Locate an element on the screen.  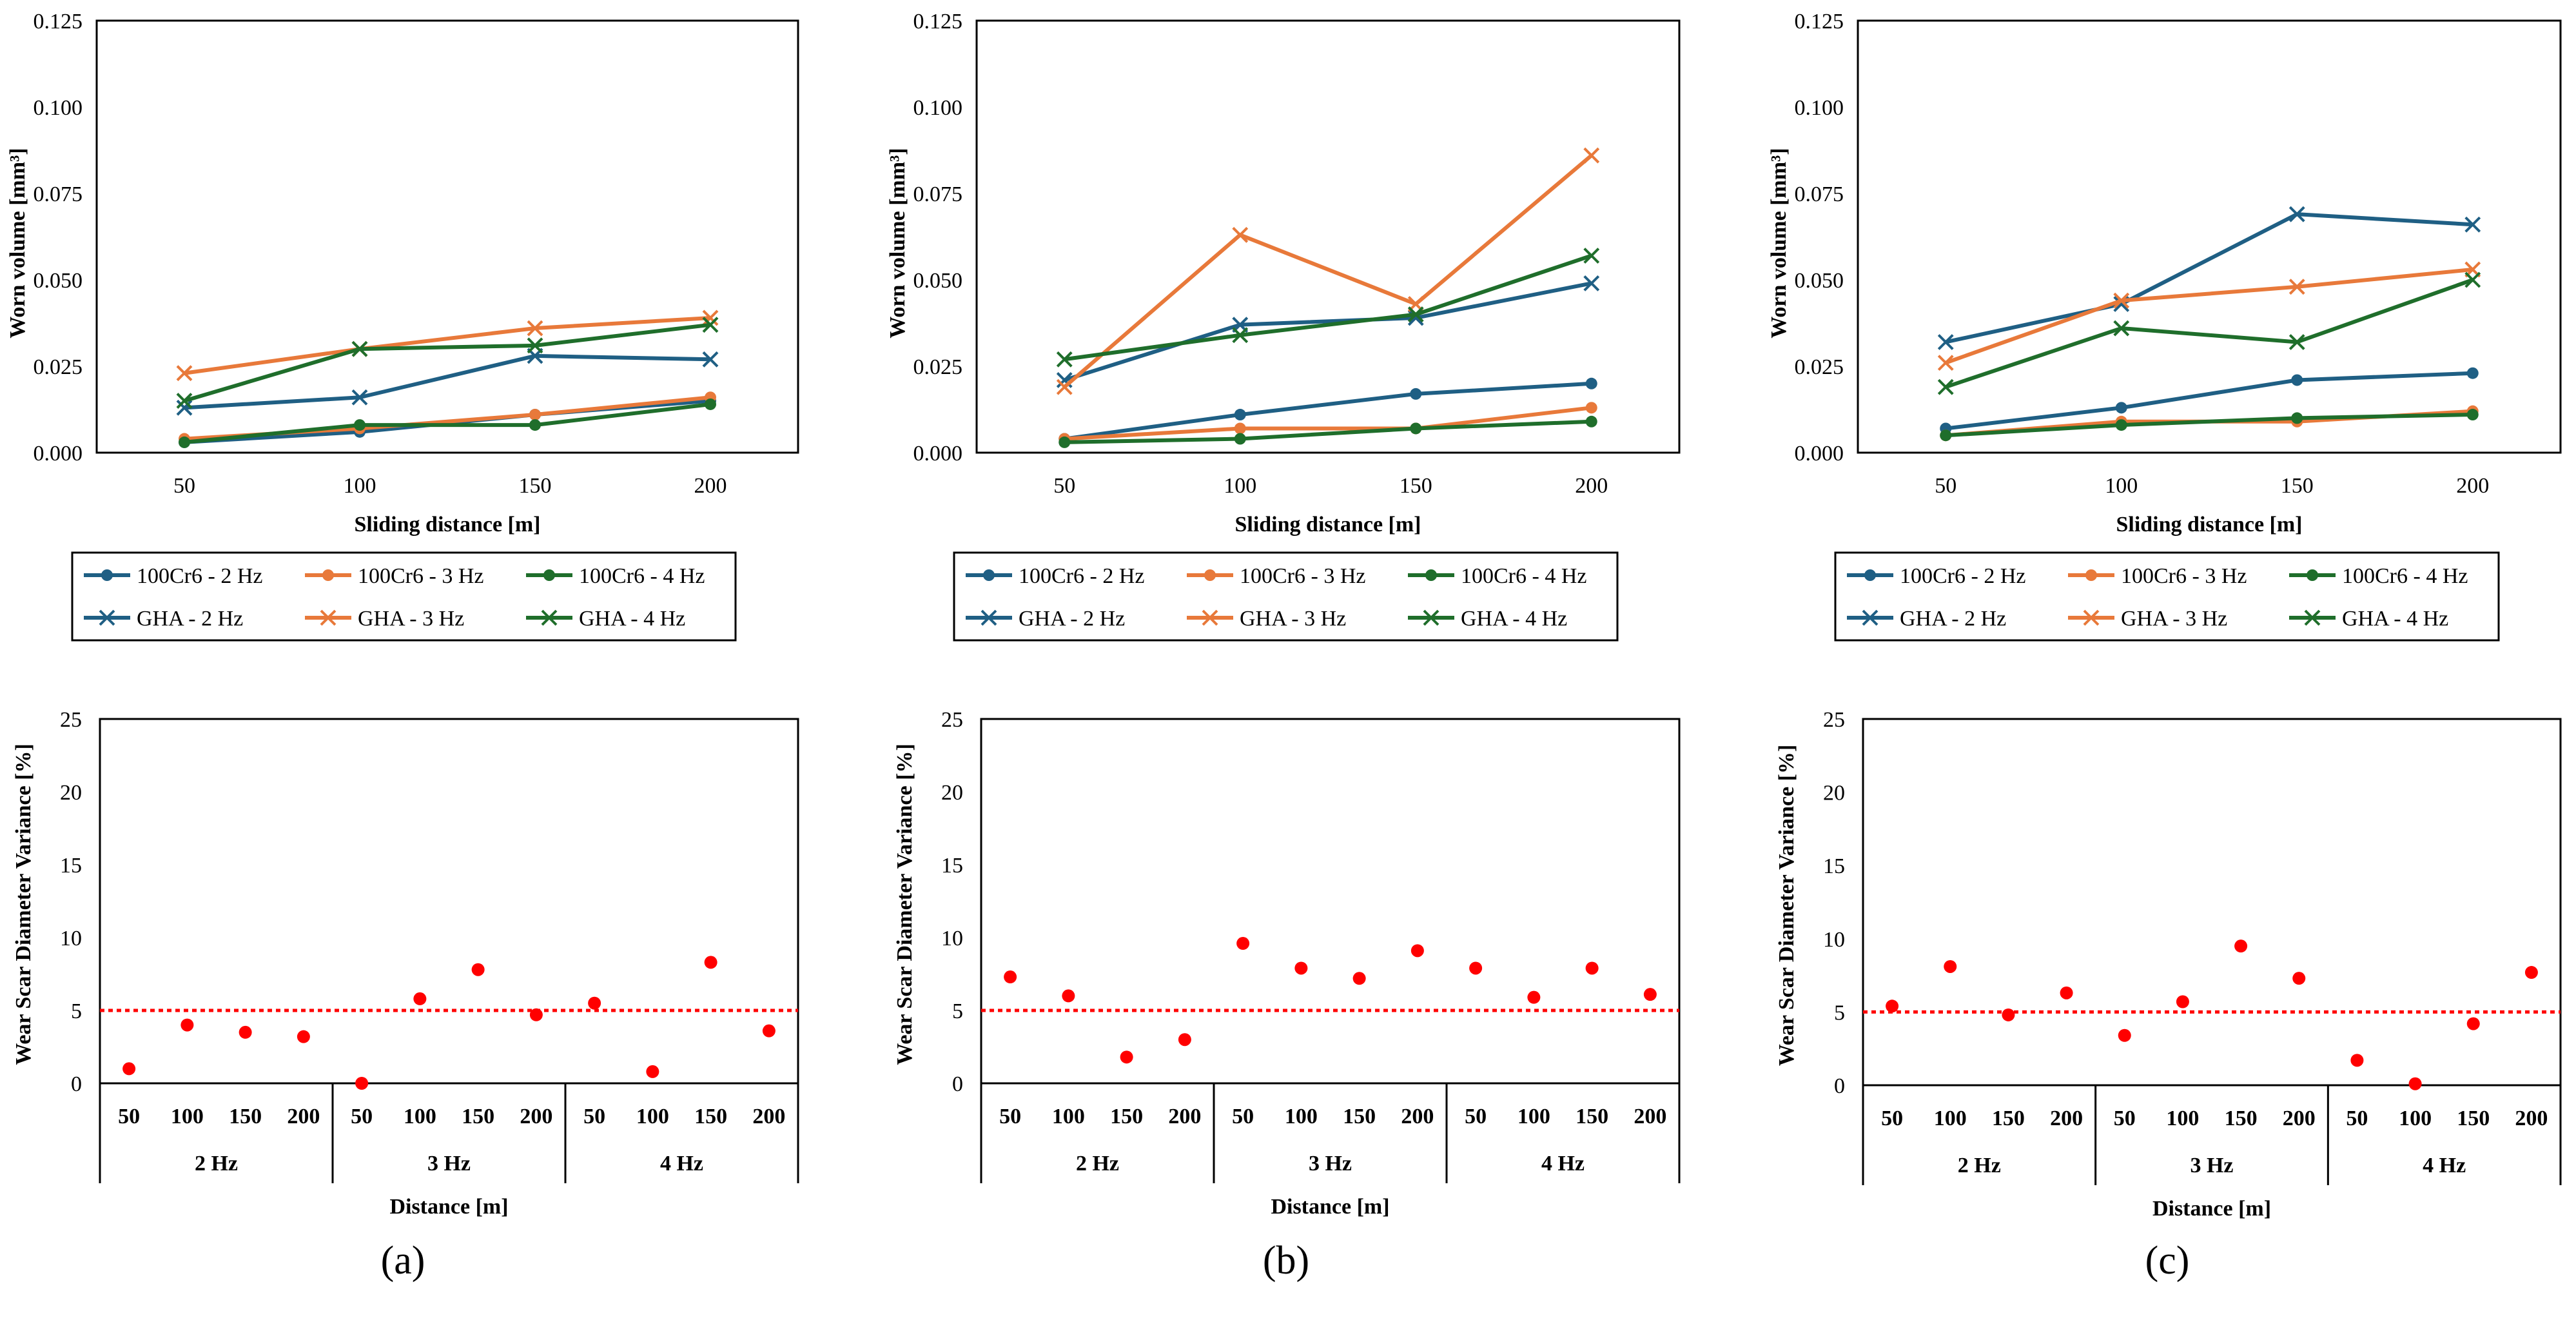
group-label: 4 Hz is located at coordinates (2444, 1165).